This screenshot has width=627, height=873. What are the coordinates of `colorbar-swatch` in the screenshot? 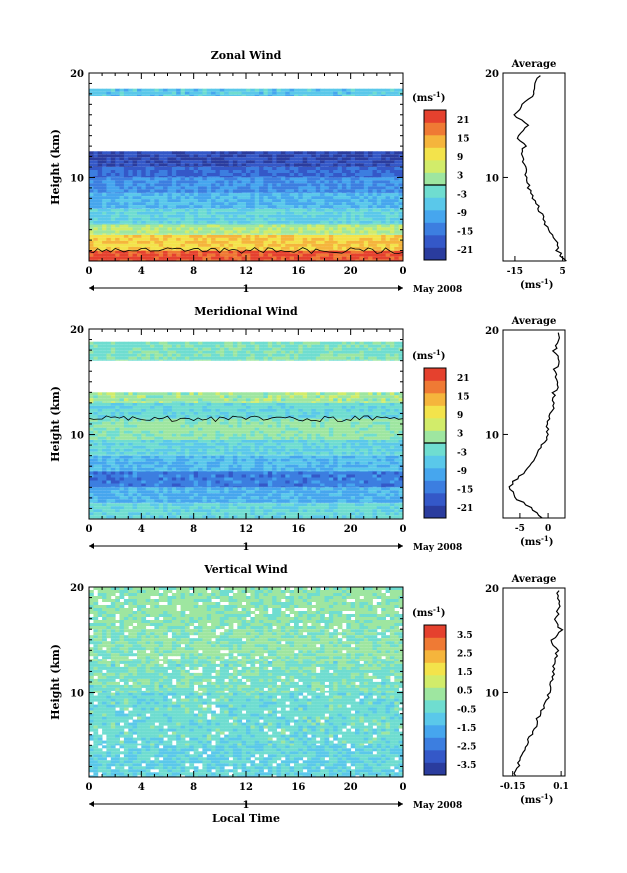 It's located at (435, 241).